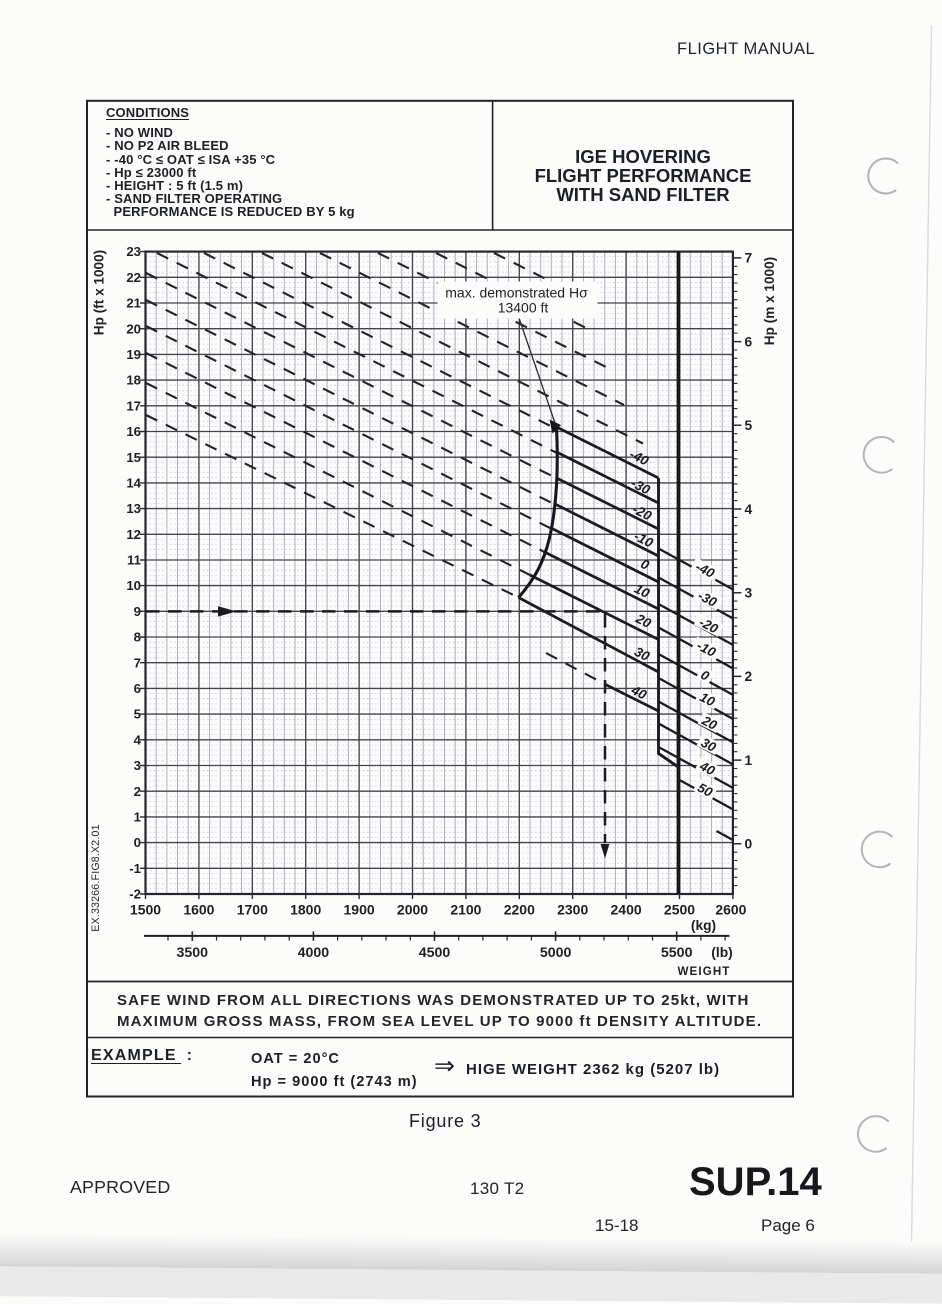 The height and width of the screenshot is (1304, 942). I want to click on svg-text: (lb), so click(721, 952).